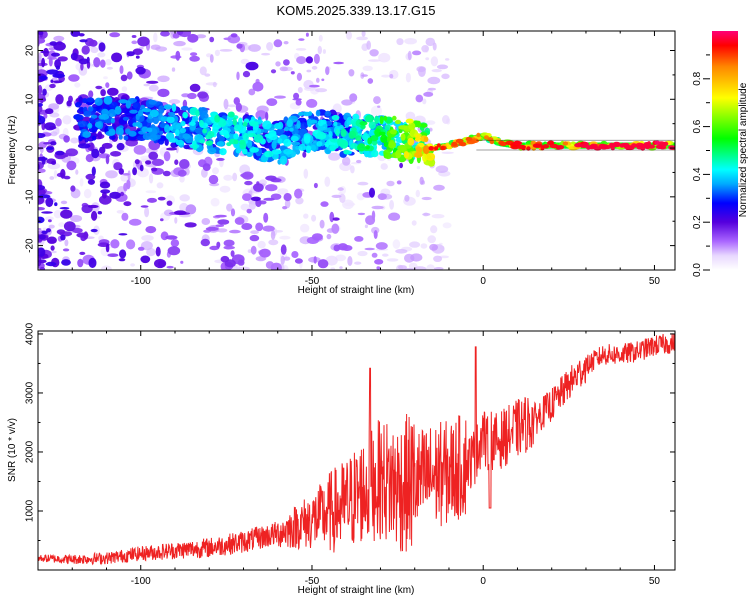  Describe the element at coordinates (655, 281) in the screenshot. I see `x-tick-label: 50` at that location.